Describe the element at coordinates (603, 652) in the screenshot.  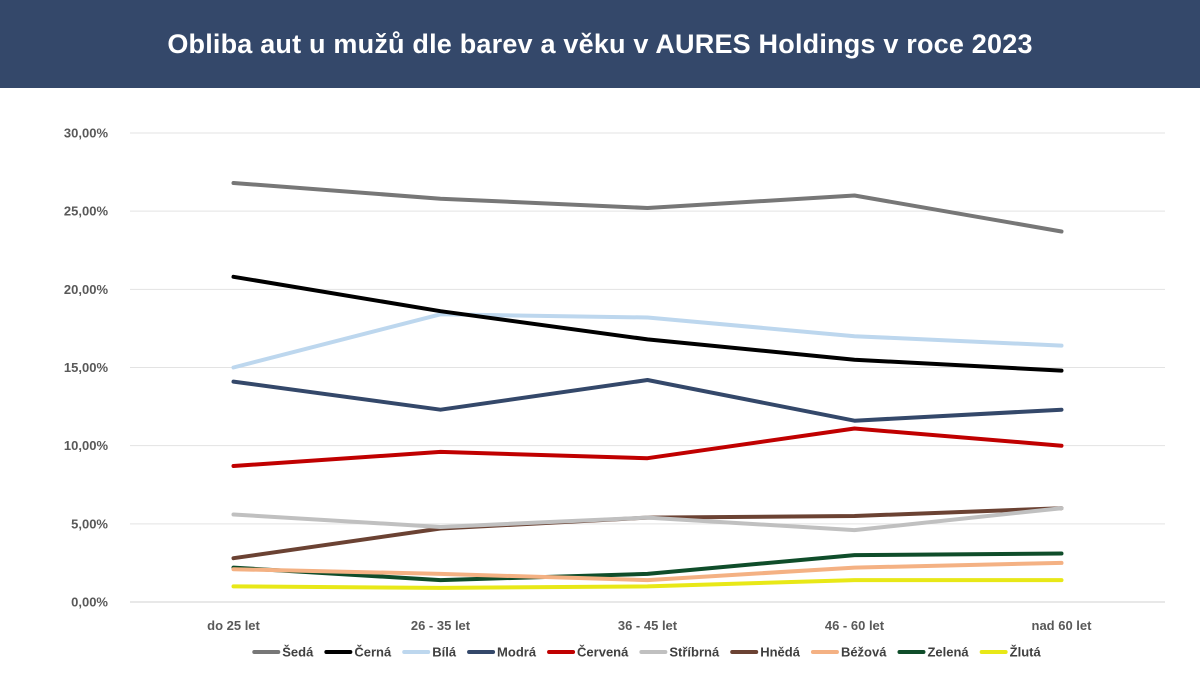
I see `legend-label: Červená` at that location.